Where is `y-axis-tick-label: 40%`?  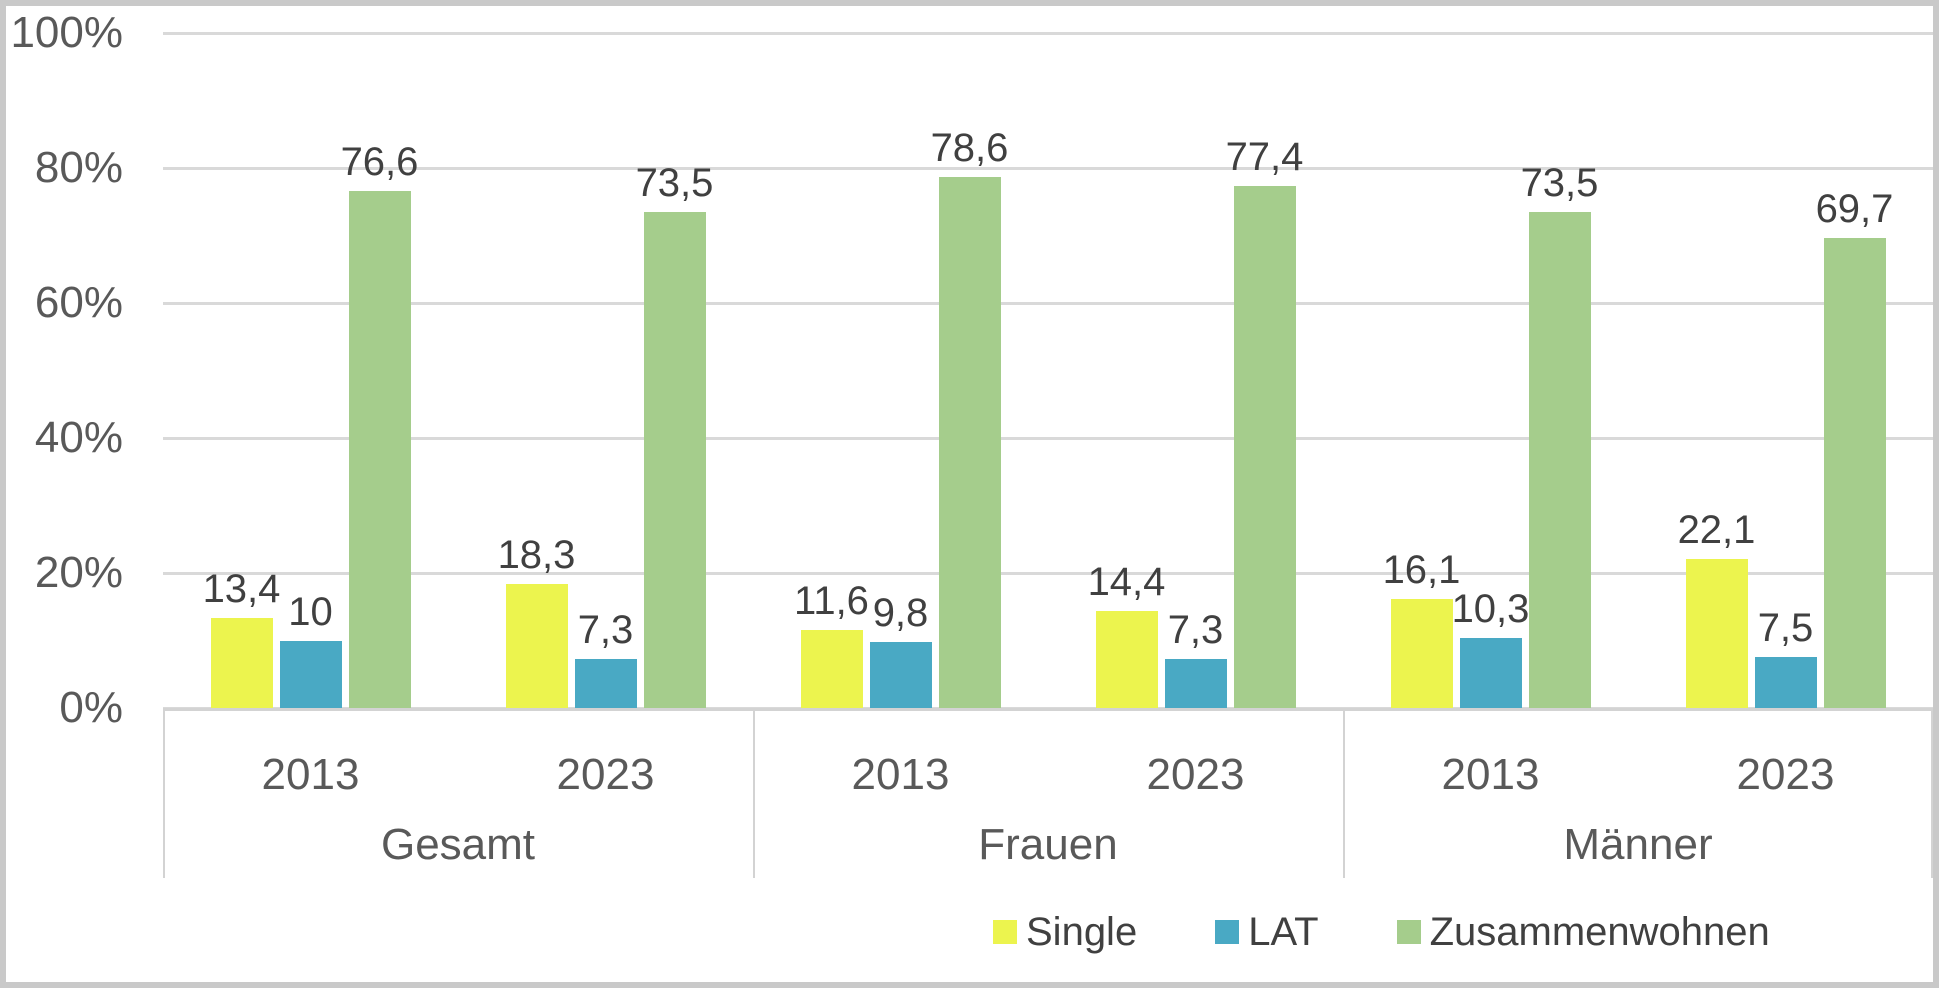
y-axis-tick-label: 40% is located at coordinates (78, 437).